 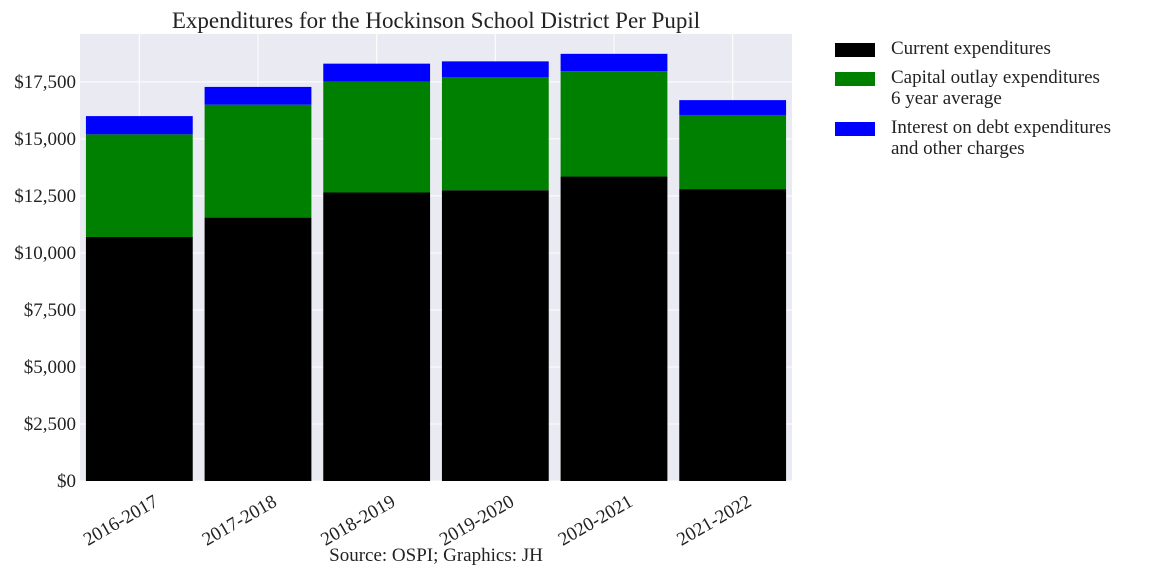 I want to click on x-tick-label: 2017-2018, so click(x=240, y=520).